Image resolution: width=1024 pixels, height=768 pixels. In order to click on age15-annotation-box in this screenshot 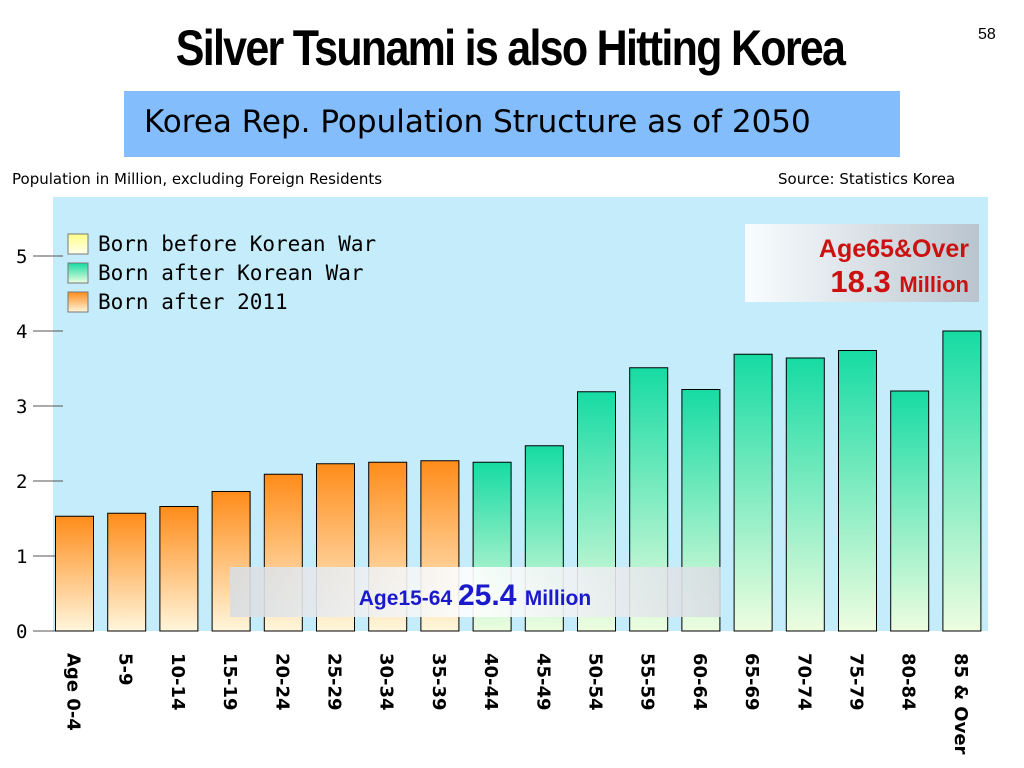, I will do `click(475, 592)`.